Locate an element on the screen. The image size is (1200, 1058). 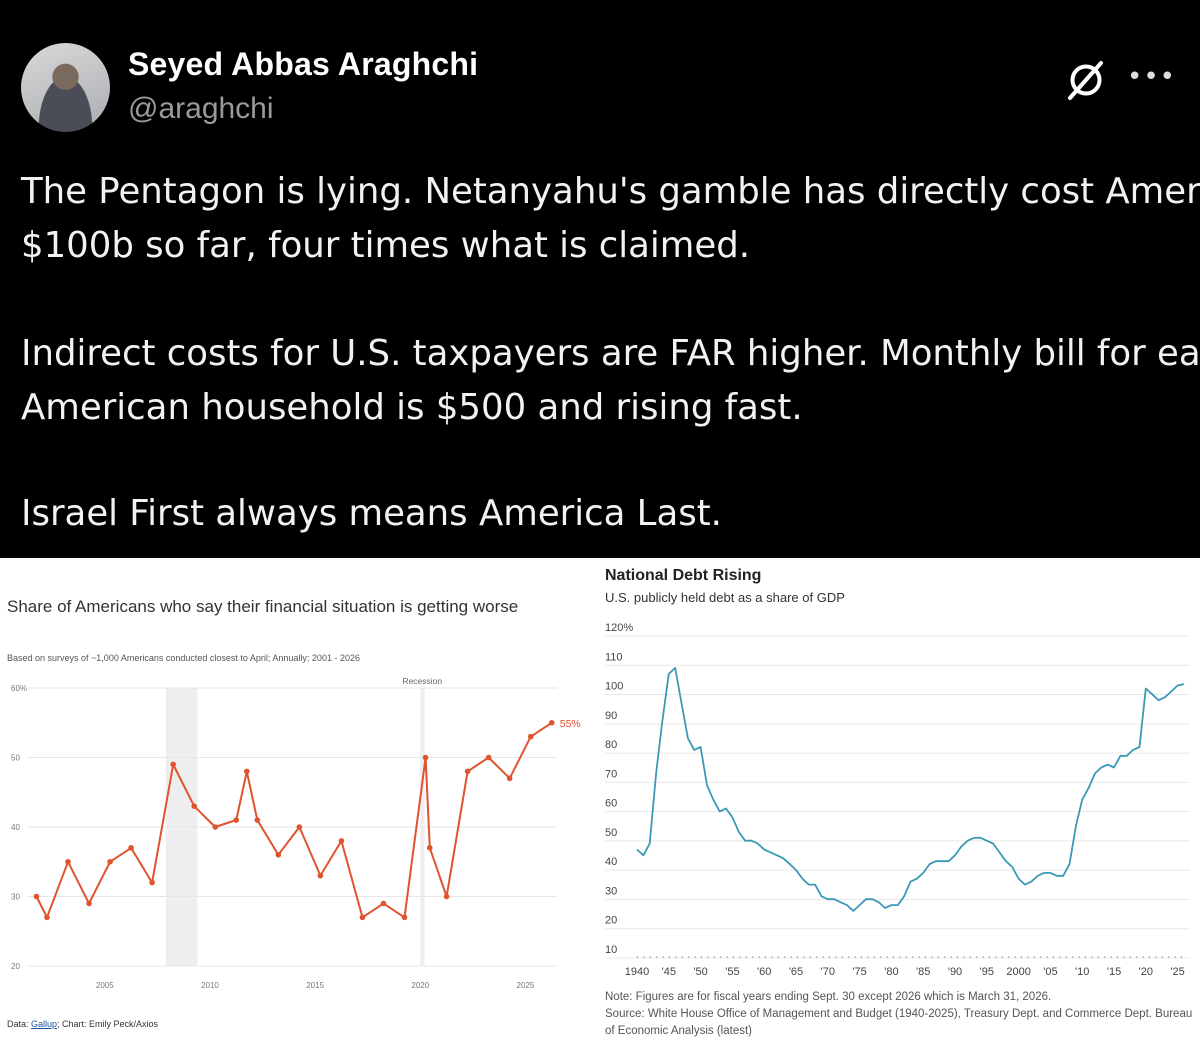
x-tick-label: '65 is located at coordinates (796, 972).